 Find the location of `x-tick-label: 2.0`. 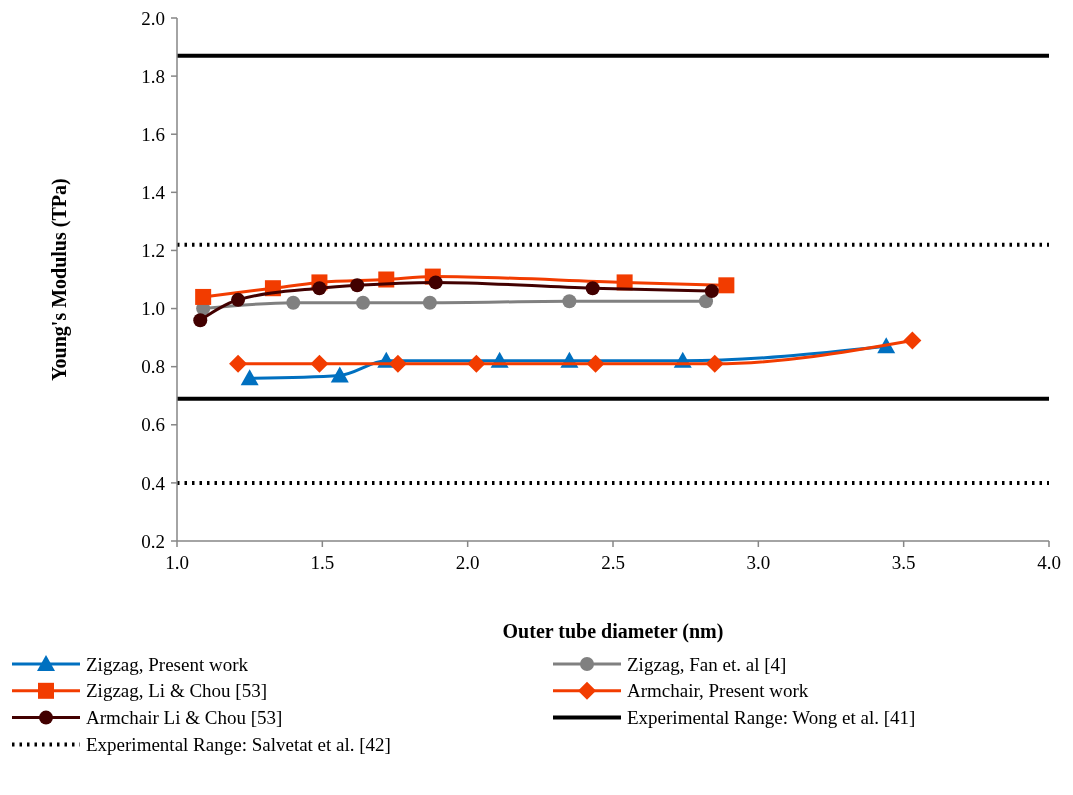

x-tick-label: 2.0 is located at coordinates (467, 562).